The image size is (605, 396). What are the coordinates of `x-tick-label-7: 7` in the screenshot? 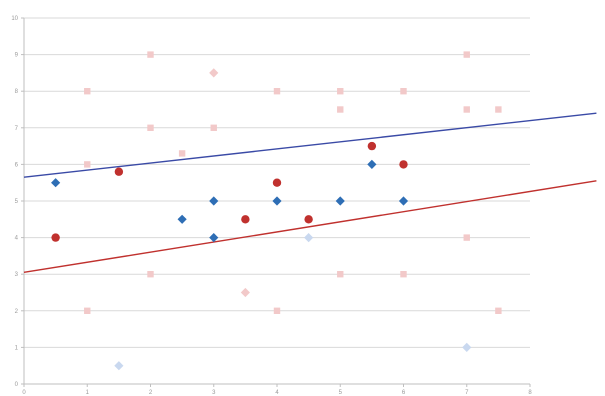 It's located at (467, 393).